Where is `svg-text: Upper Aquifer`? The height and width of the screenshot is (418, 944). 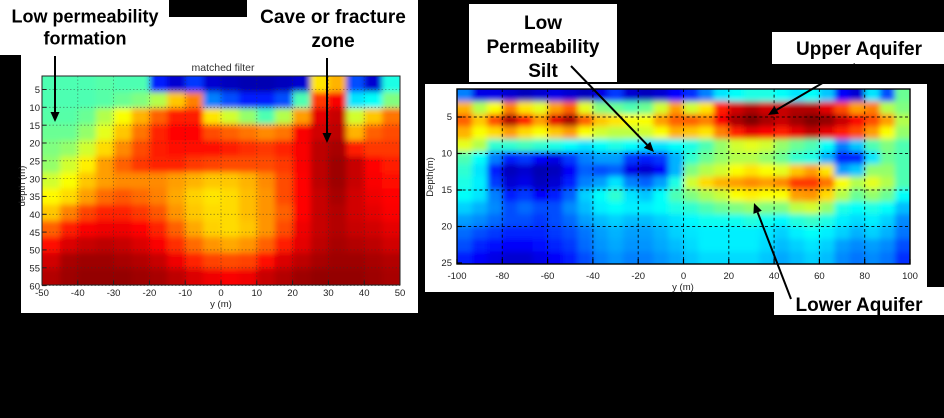 svg-text: Upper Aquifer is located at coordinates (859, 49).